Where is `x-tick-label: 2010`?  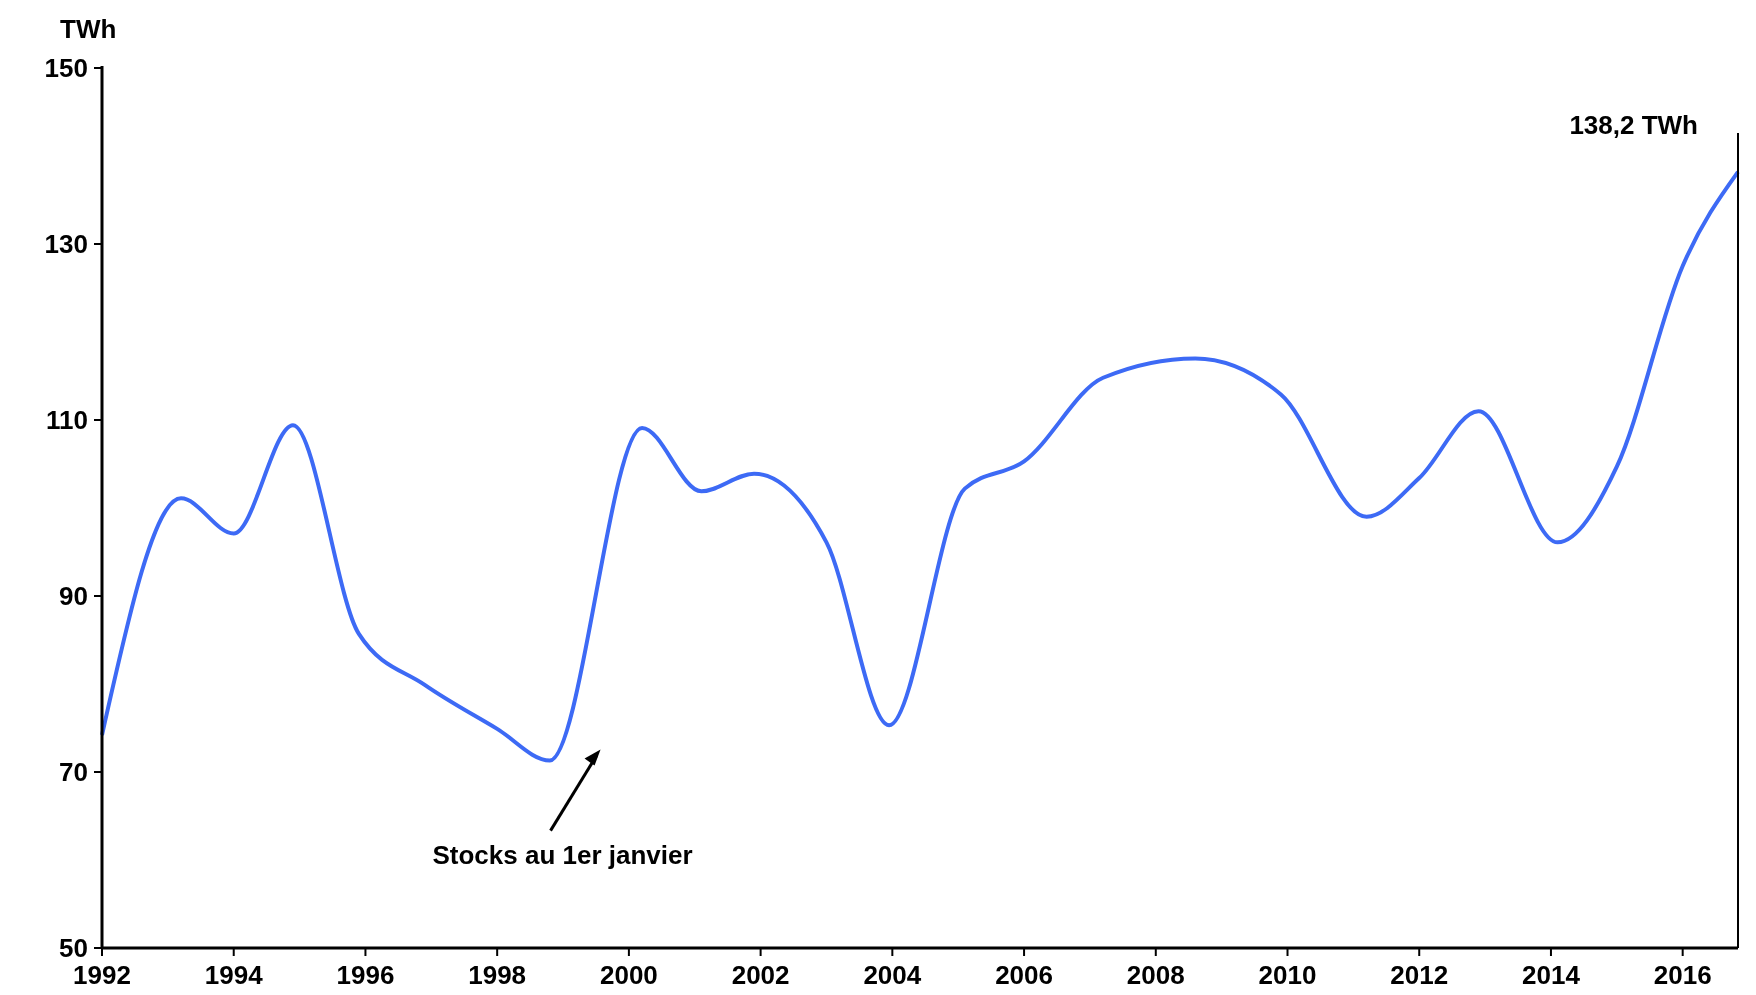
x-tick-label: 2010 is located at coordinates (1287, 975).